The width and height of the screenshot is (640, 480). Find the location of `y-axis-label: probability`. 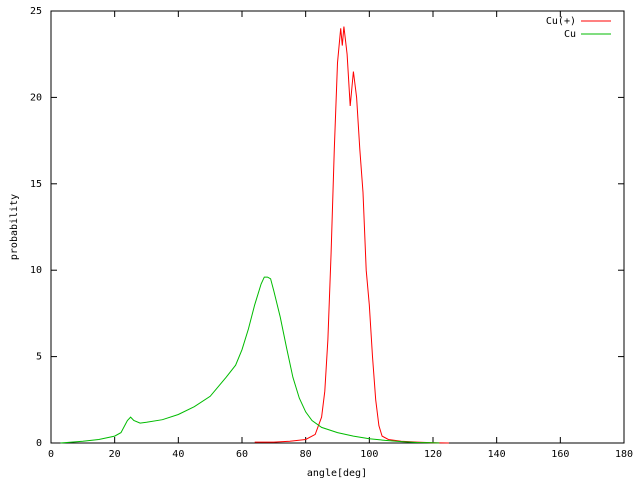

y-axis-label: probability is located at coordinates (14, 227).